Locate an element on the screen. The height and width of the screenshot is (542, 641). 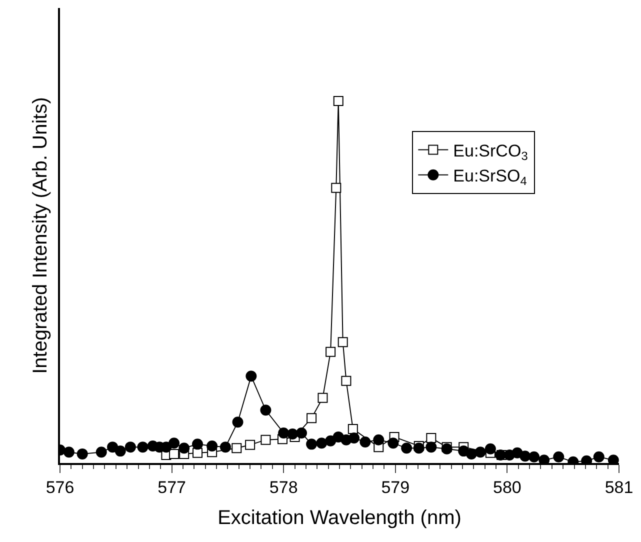
x-tick-label: 578 is located at coordinates (283, 488).